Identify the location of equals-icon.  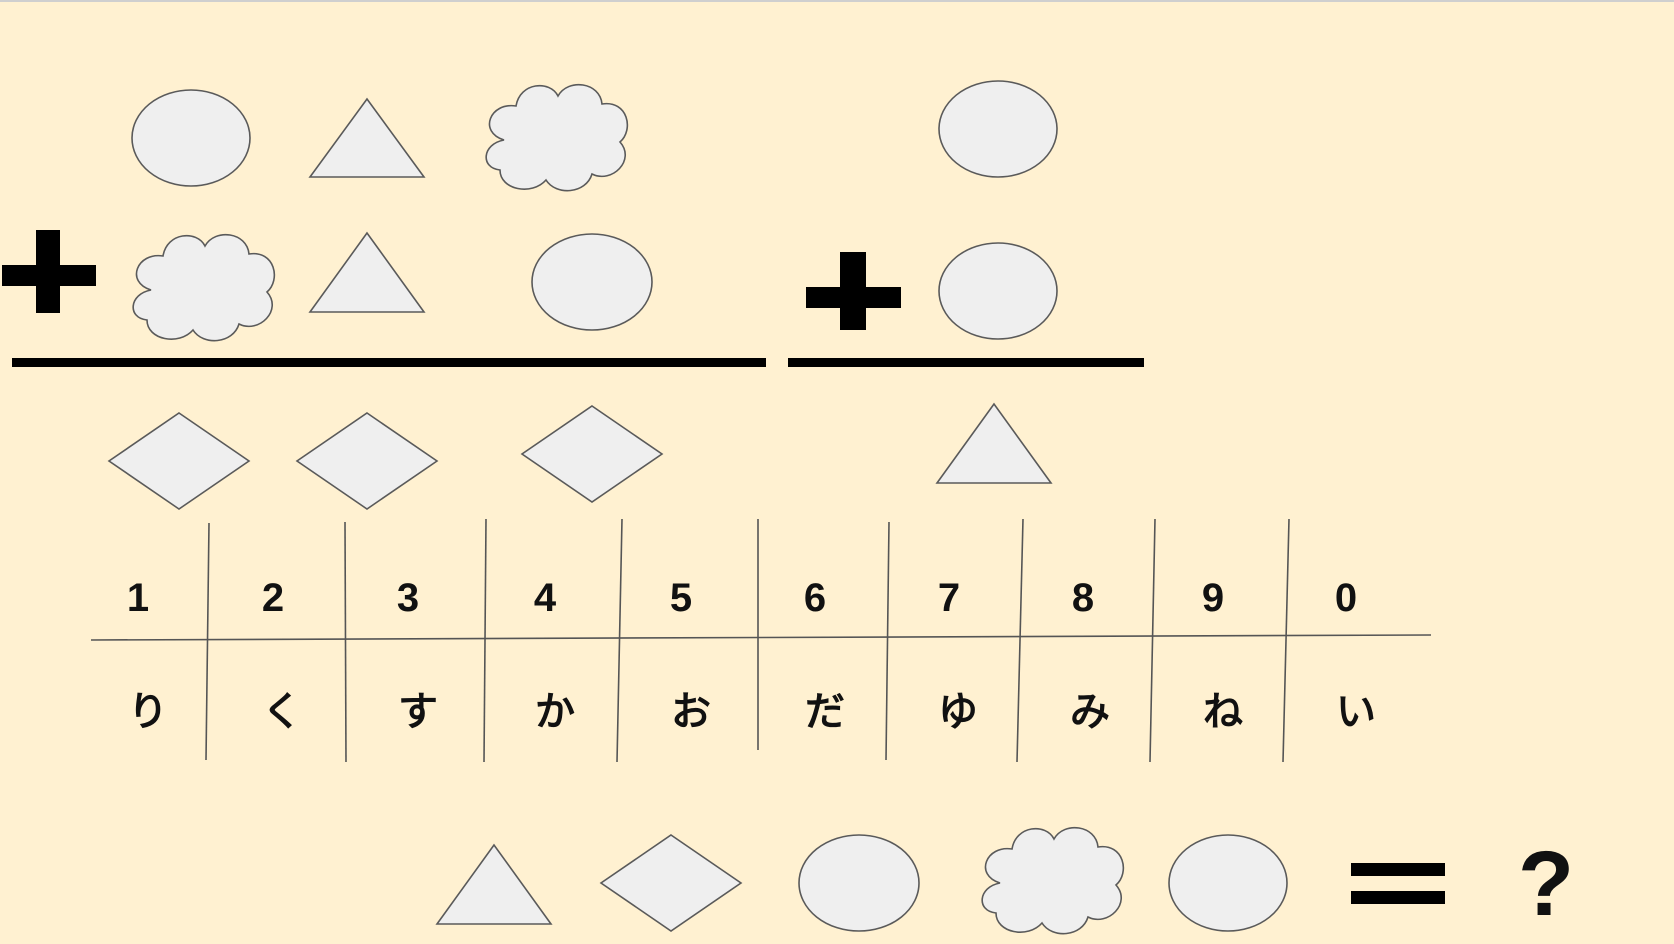
(1398, 883).